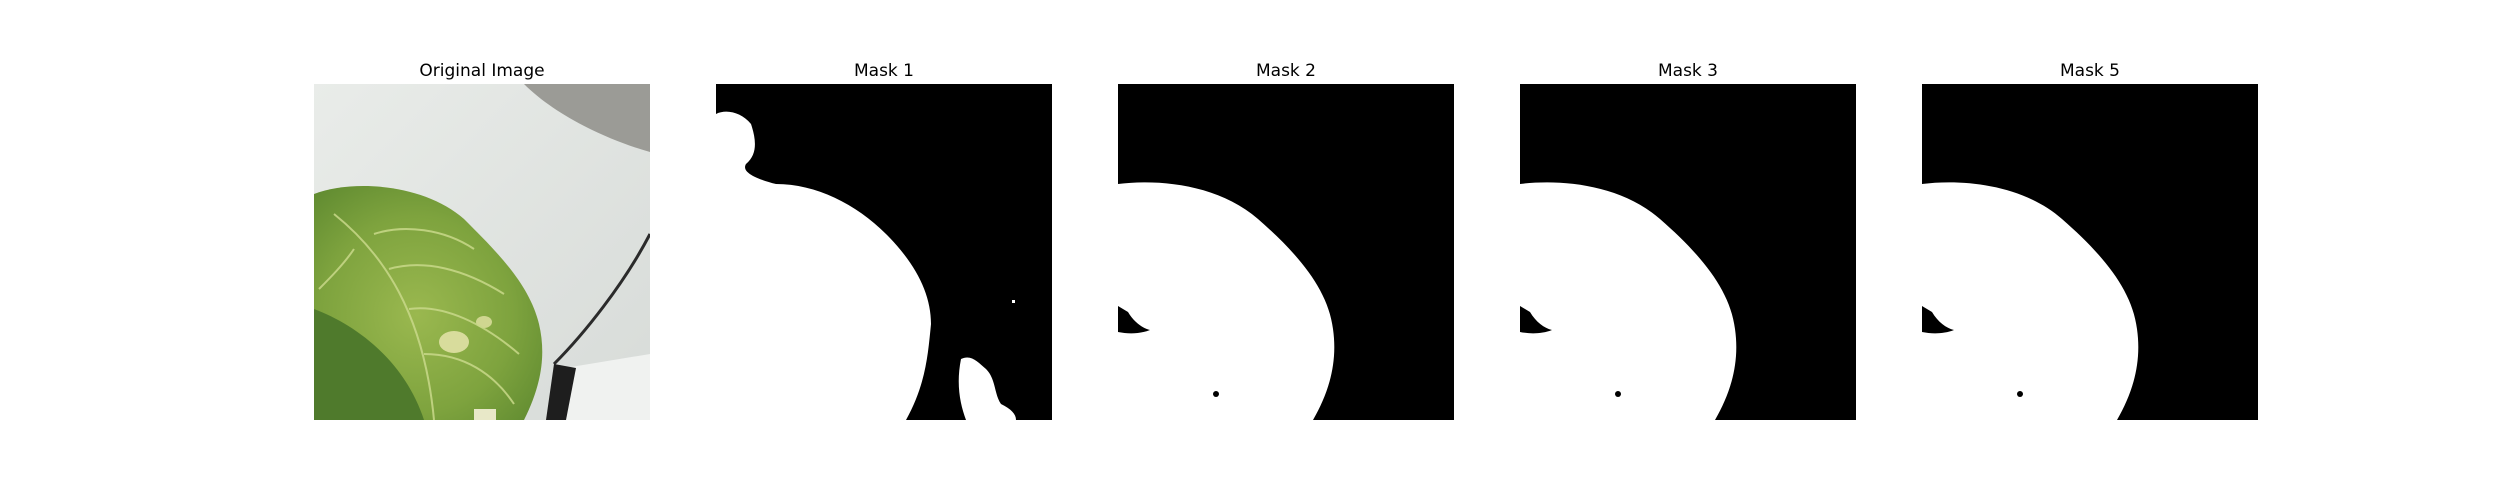 The image size is (2500, 500). I want to click on mask-2-panel: Mask 2, so click(1286, 239).